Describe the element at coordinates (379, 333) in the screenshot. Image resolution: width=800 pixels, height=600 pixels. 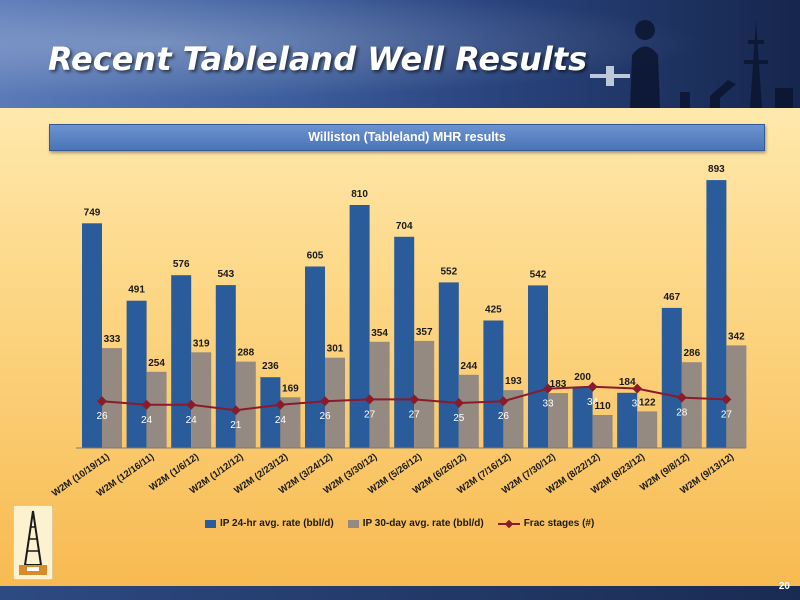
I see `ip30-data-label: 354` at that location.